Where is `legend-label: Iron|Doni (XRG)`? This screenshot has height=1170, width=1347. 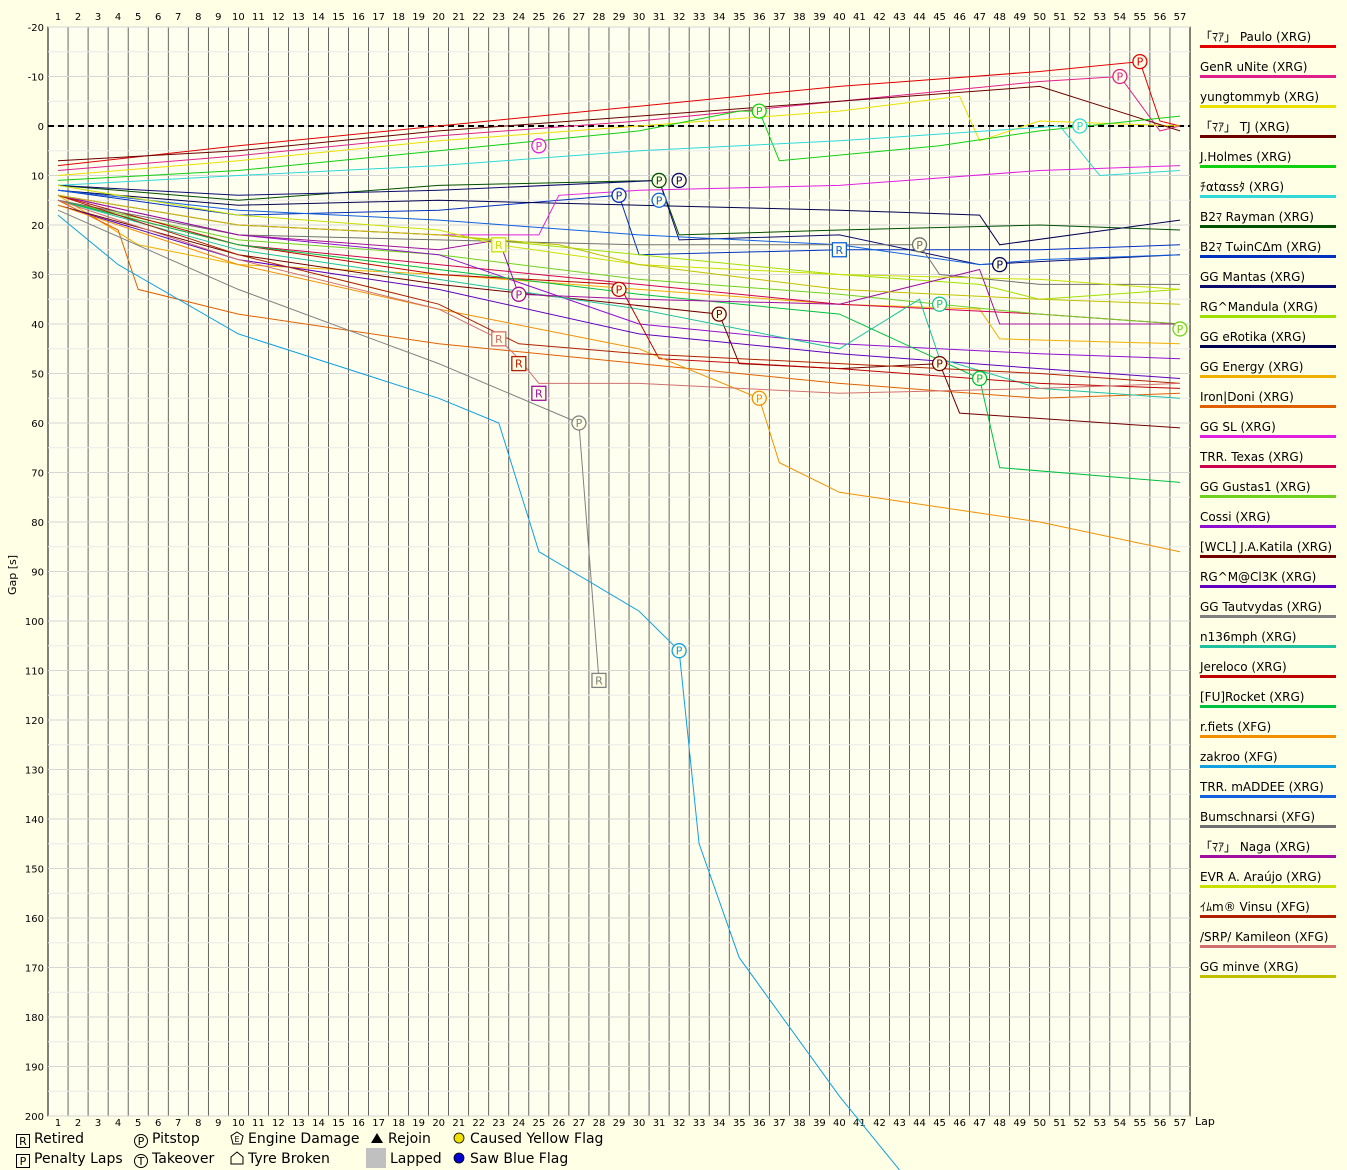 legend-label: Iron|Doni (XRG) is located at coordinates (1247, 397).